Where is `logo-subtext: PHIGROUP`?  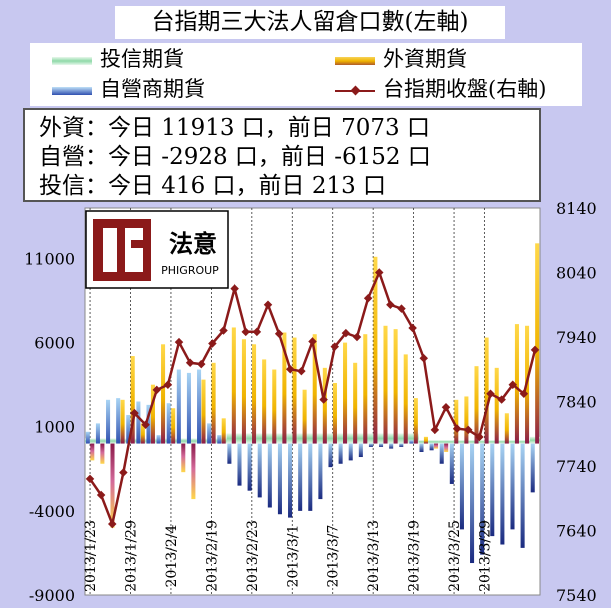 logo-subtext: PHIGROUP is located at coordinates (190, 270).